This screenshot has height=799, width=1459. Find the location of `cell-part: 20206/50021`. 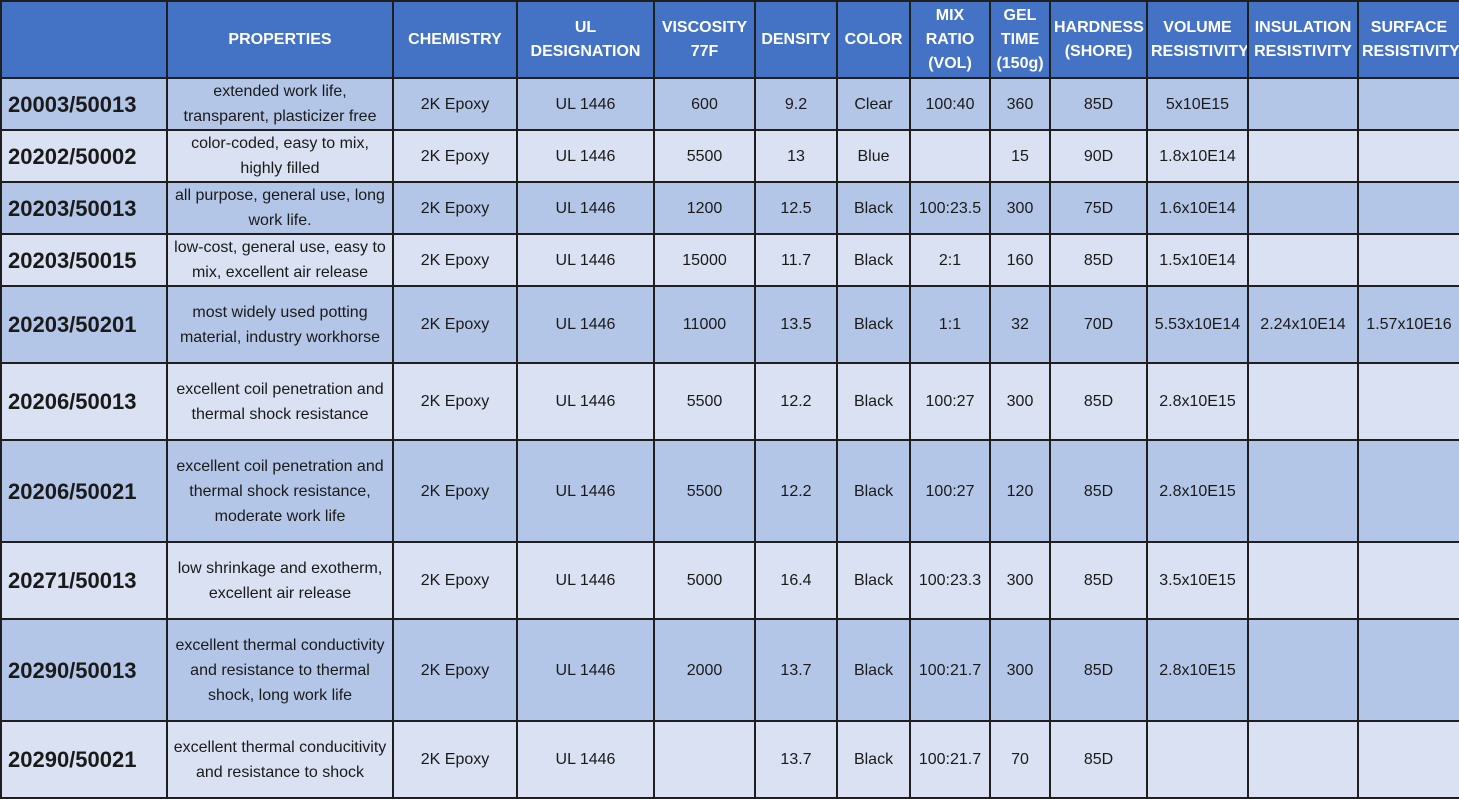

cell-part: 20206/50021 is located at coordinates (84, 491).